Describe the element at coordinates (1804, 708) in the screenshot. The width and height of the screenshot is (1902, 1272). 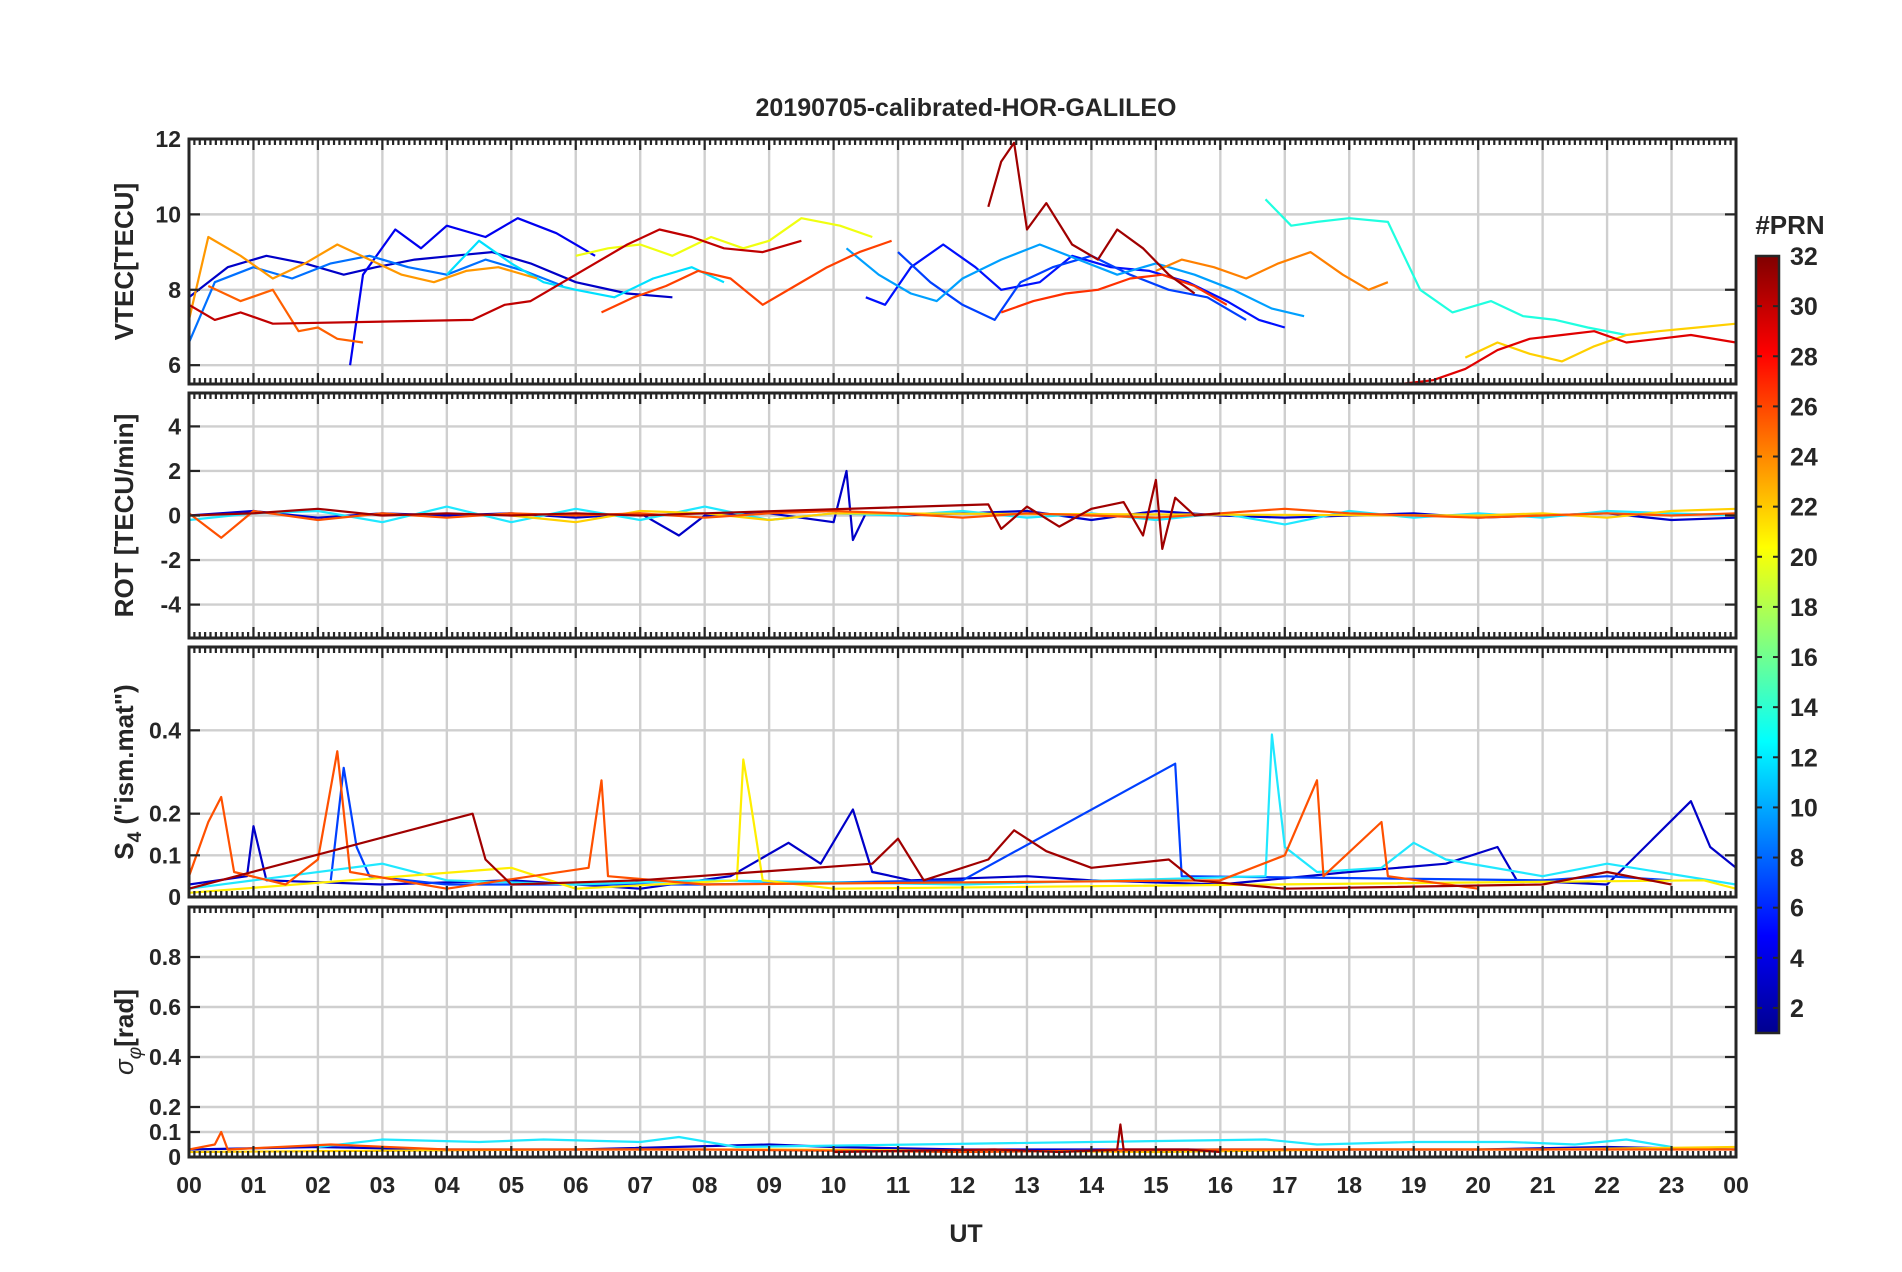
I see `colorbar-tick-label: 14` at that location.